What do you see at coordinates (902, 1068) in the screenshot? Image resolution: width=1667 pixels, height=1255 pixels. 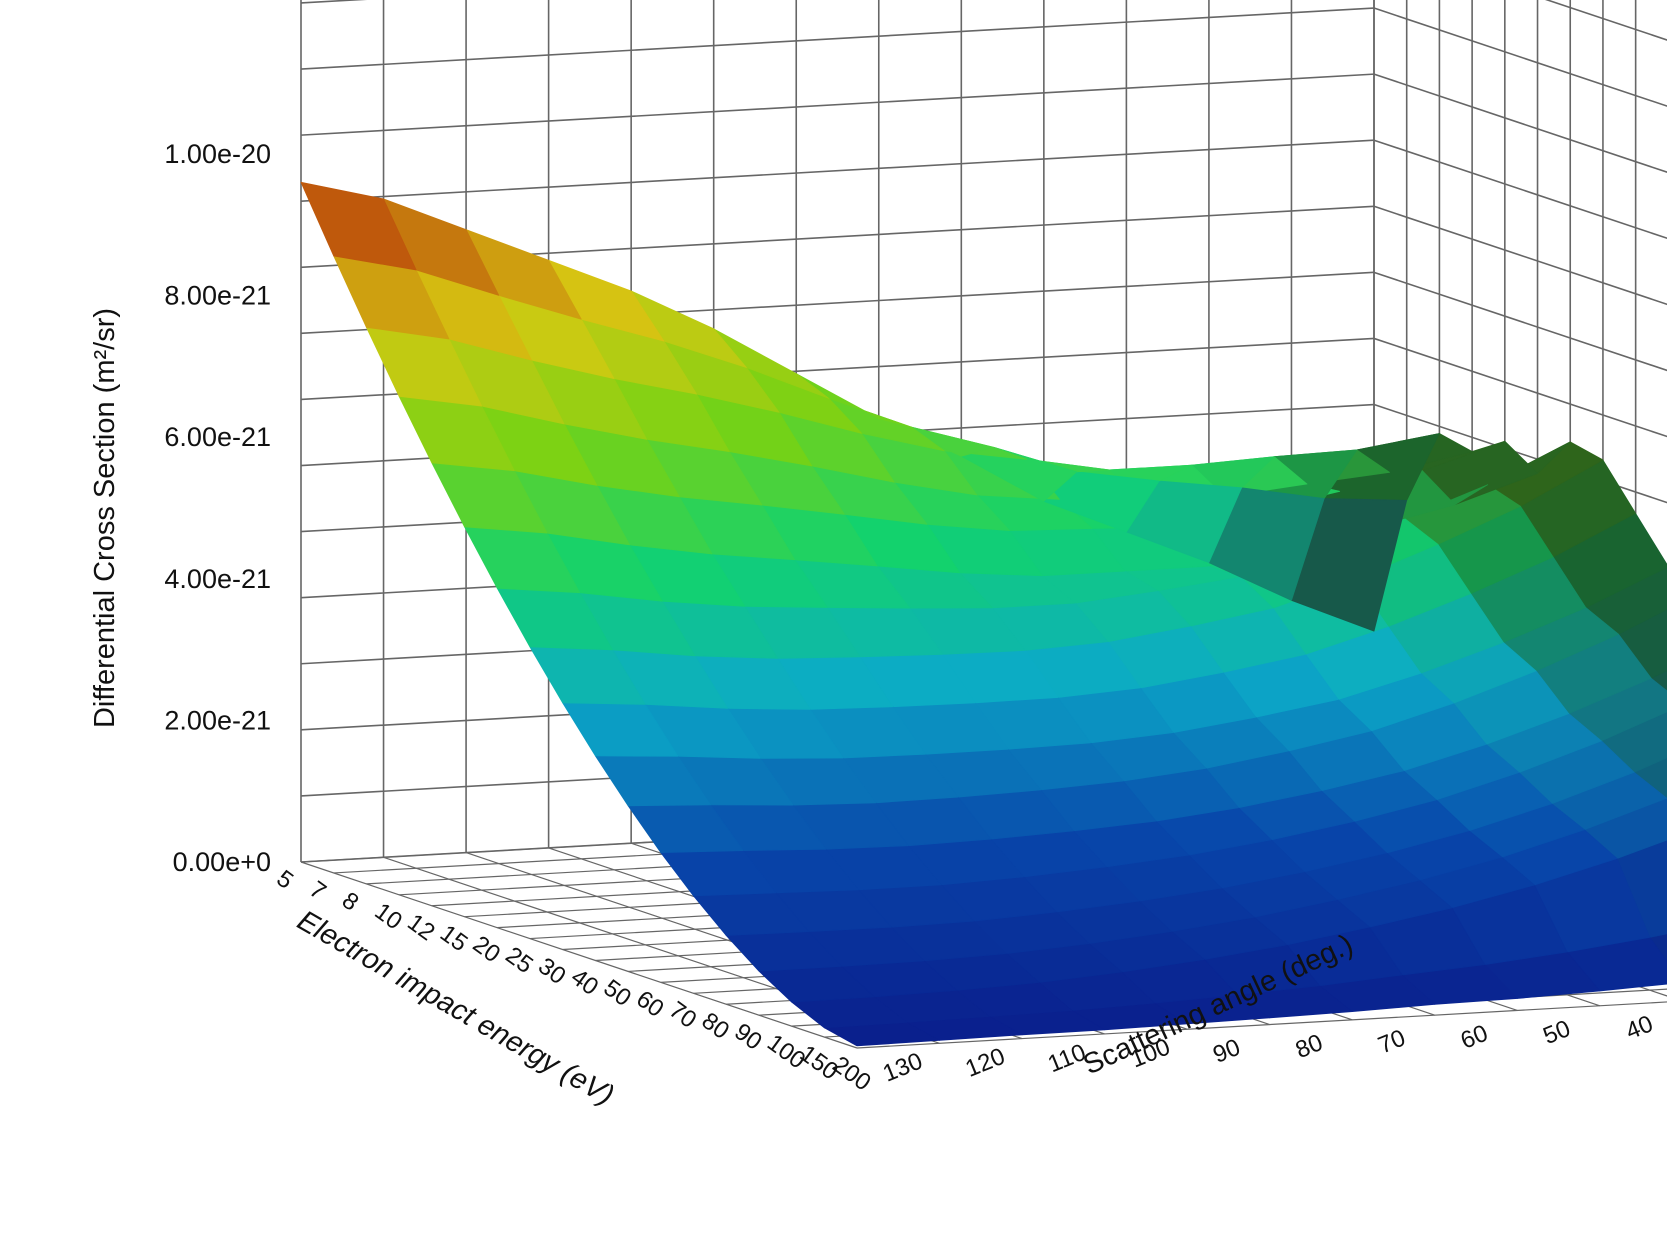 I see `angle-tick-label: 130` at bounding box center [902, 1068].